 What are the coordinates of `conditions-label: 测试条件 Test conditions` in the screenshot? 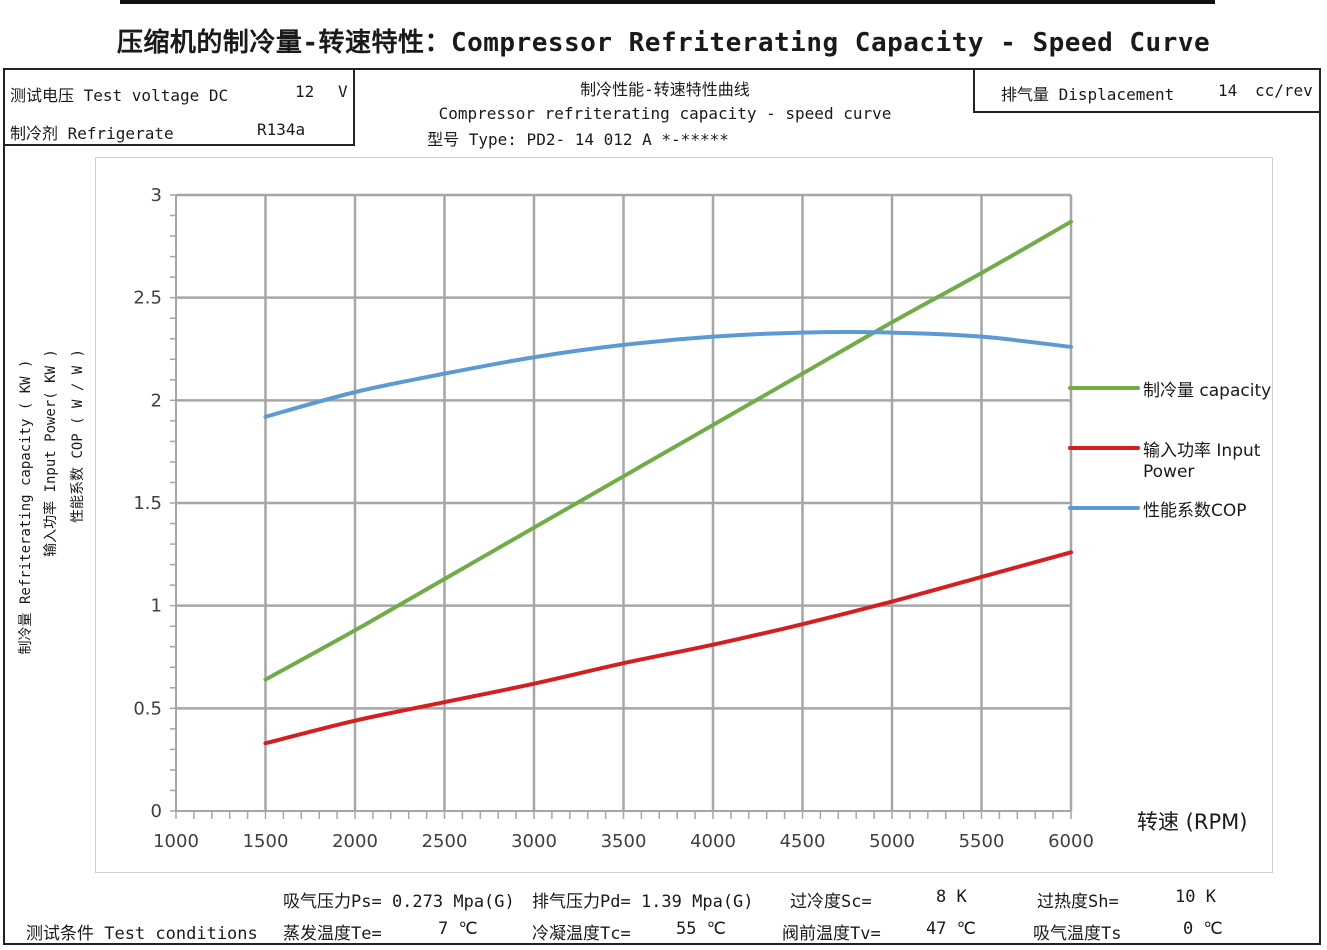 It's located at (142, 934).